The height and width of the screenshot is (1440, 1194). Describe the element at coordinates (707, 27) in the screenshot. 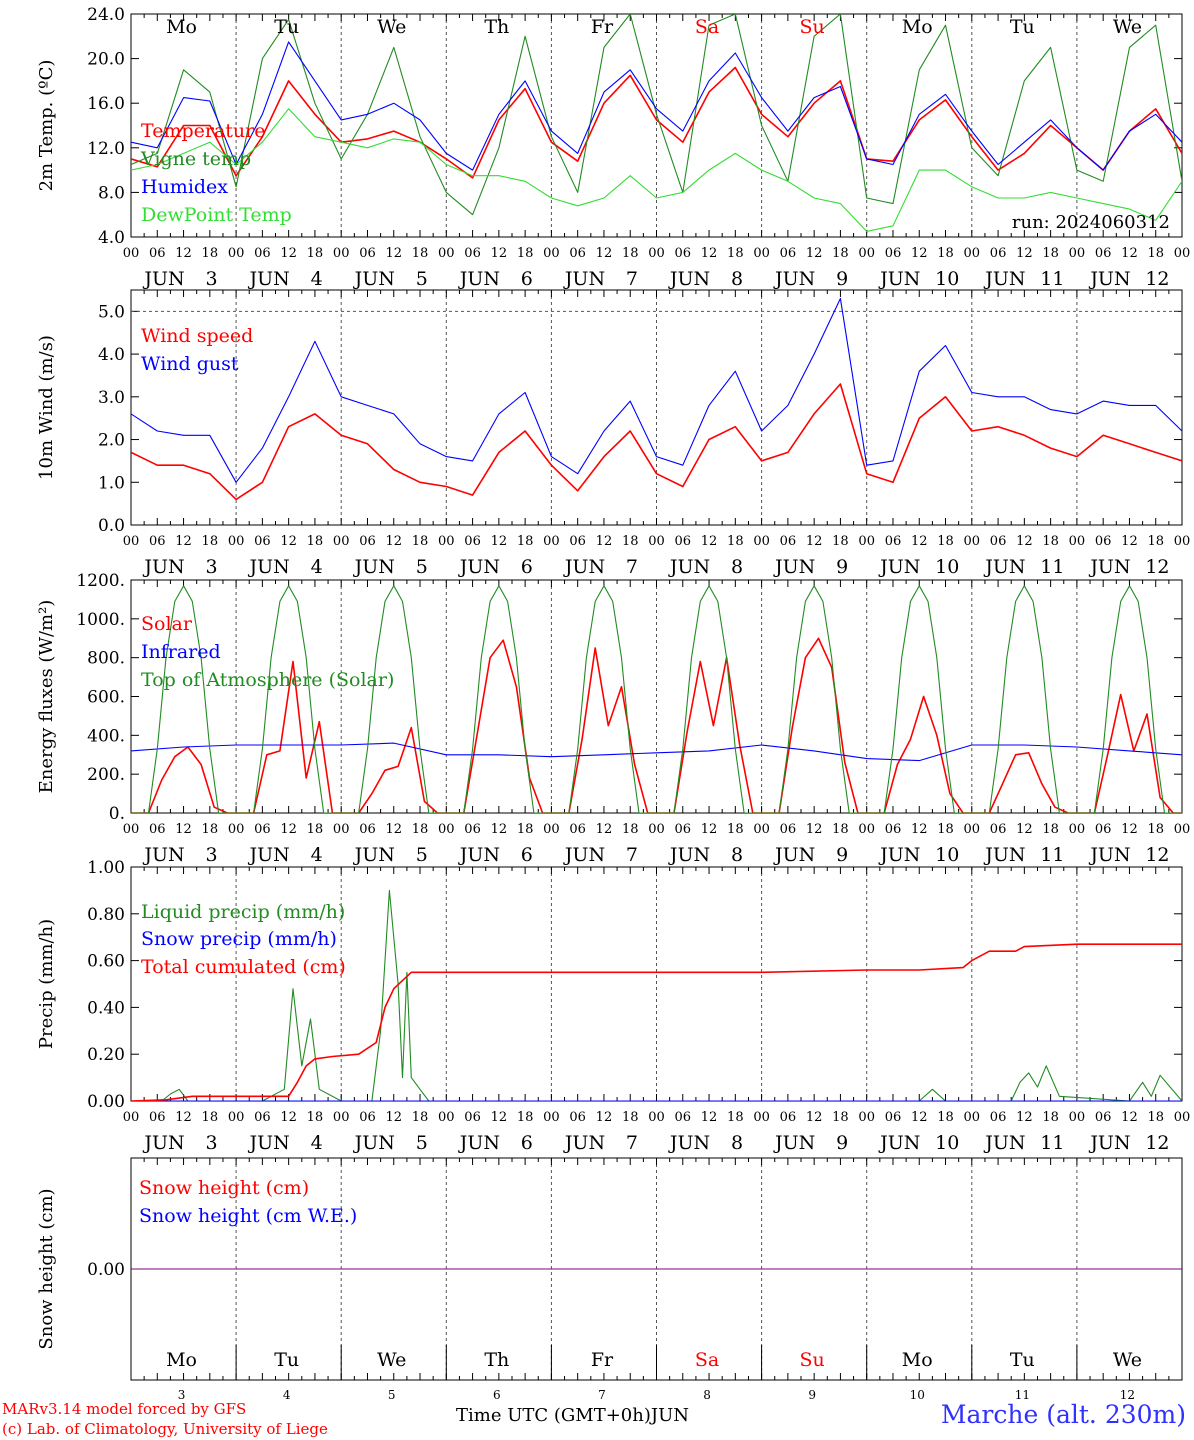

I see `weekday-label: Sa` at that location.